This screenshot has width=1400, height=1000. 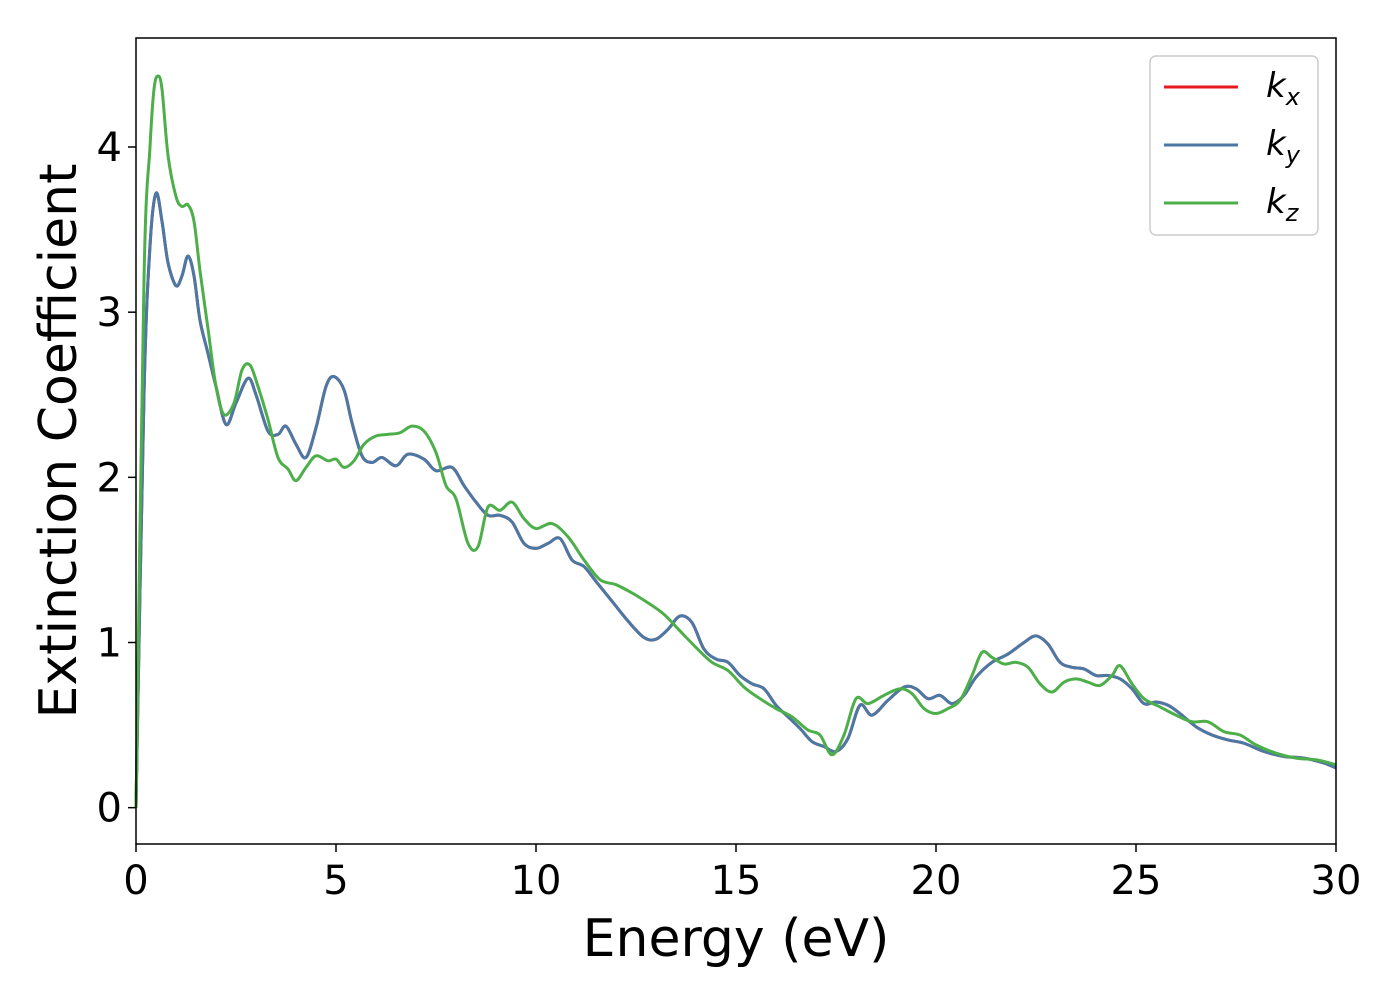 What do you see at coordinates (109, 644) in the screenshot?
I see `y-tick-label: 1` at bounding box center [109, 644].